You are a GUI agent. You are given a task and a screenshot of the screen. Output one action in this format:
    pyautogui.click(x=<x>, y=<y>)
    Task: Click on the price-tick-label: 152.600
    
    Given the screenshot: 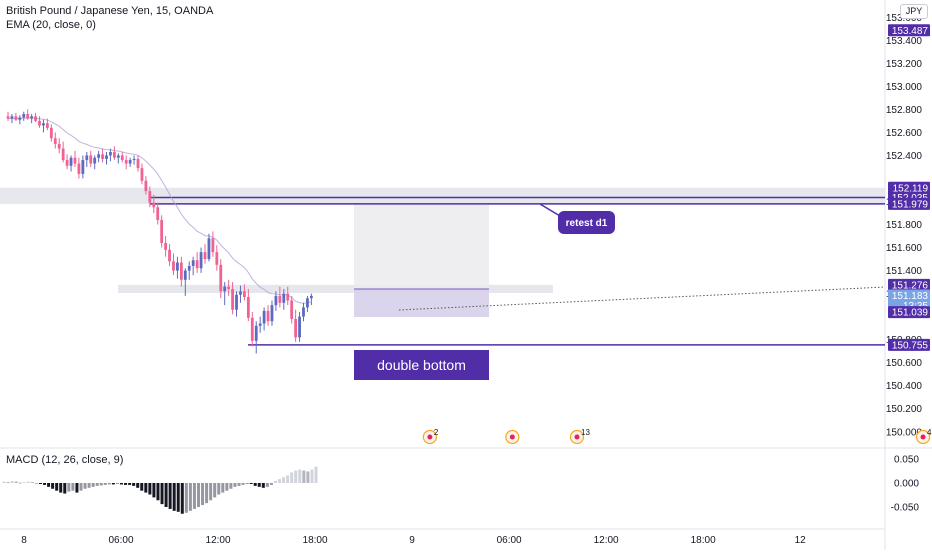 What is the action you would take?
    pyautogui.click(x=904, y=133)
    